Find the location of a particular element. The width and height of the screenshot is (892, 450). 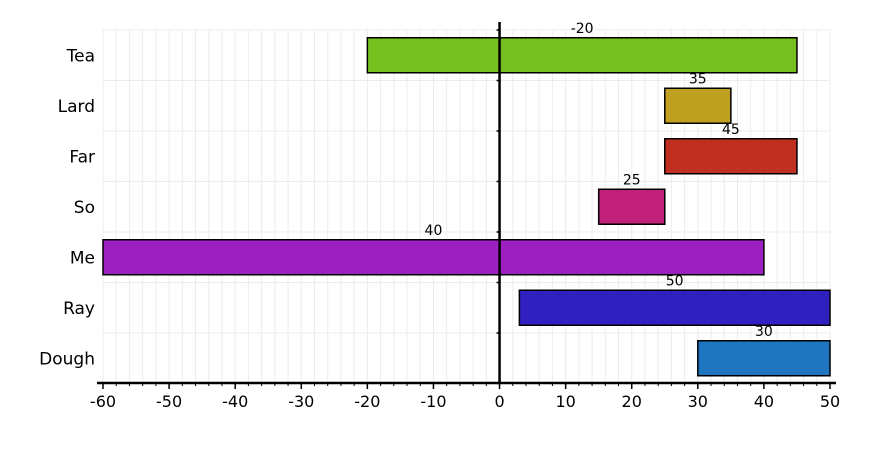

bar-me is located at coordinates (433, 257).